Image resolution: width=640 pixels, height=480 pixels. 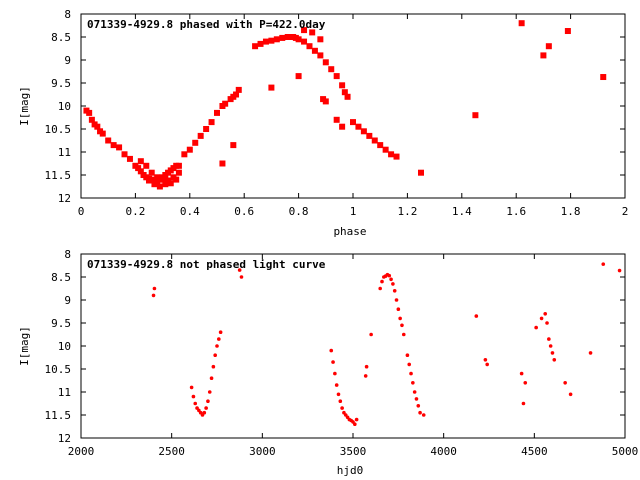 What do you see at coordinates (462, 211) in the screenshot?
I see `x-tick-label: 1.4` at bounding box center [462, 211].